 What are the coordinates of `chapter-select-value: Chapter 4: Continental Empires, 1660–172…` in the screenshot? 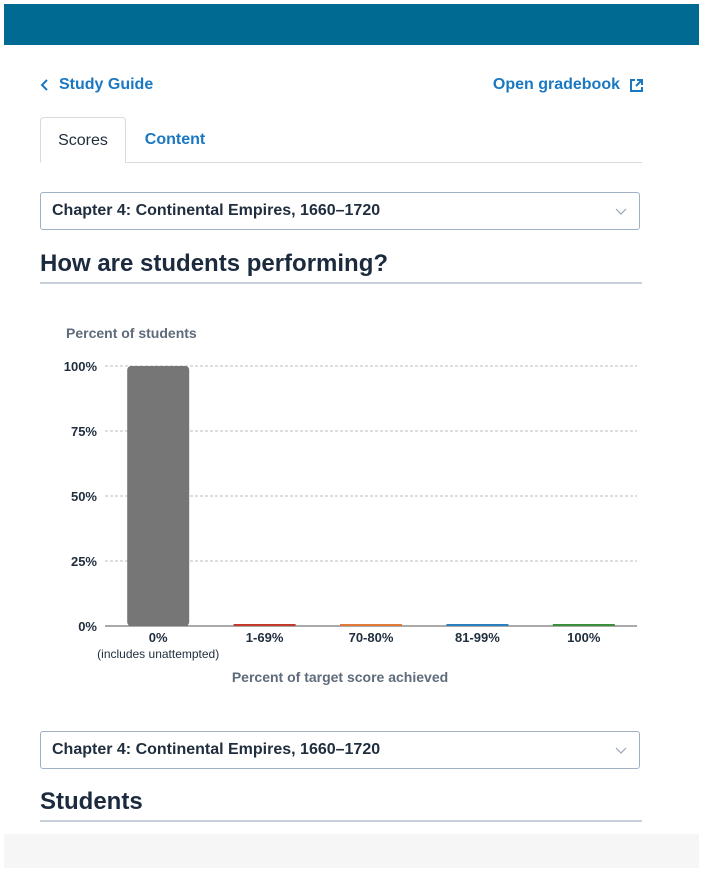 It's located at (216, 210).